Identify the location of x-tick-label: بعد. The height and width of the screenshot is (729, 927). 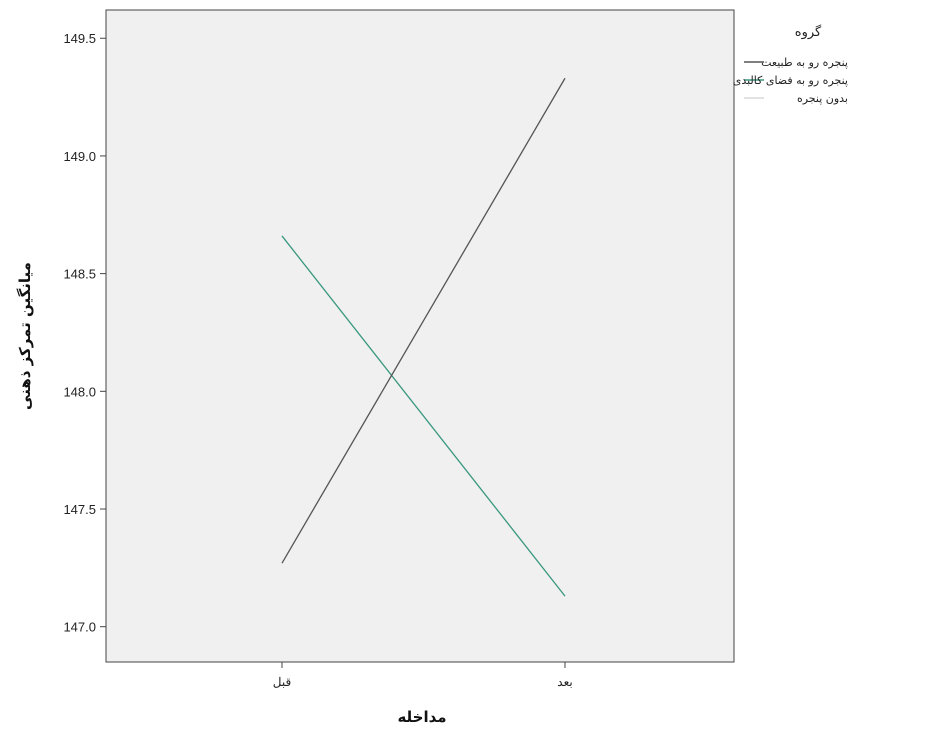
(564, 682).